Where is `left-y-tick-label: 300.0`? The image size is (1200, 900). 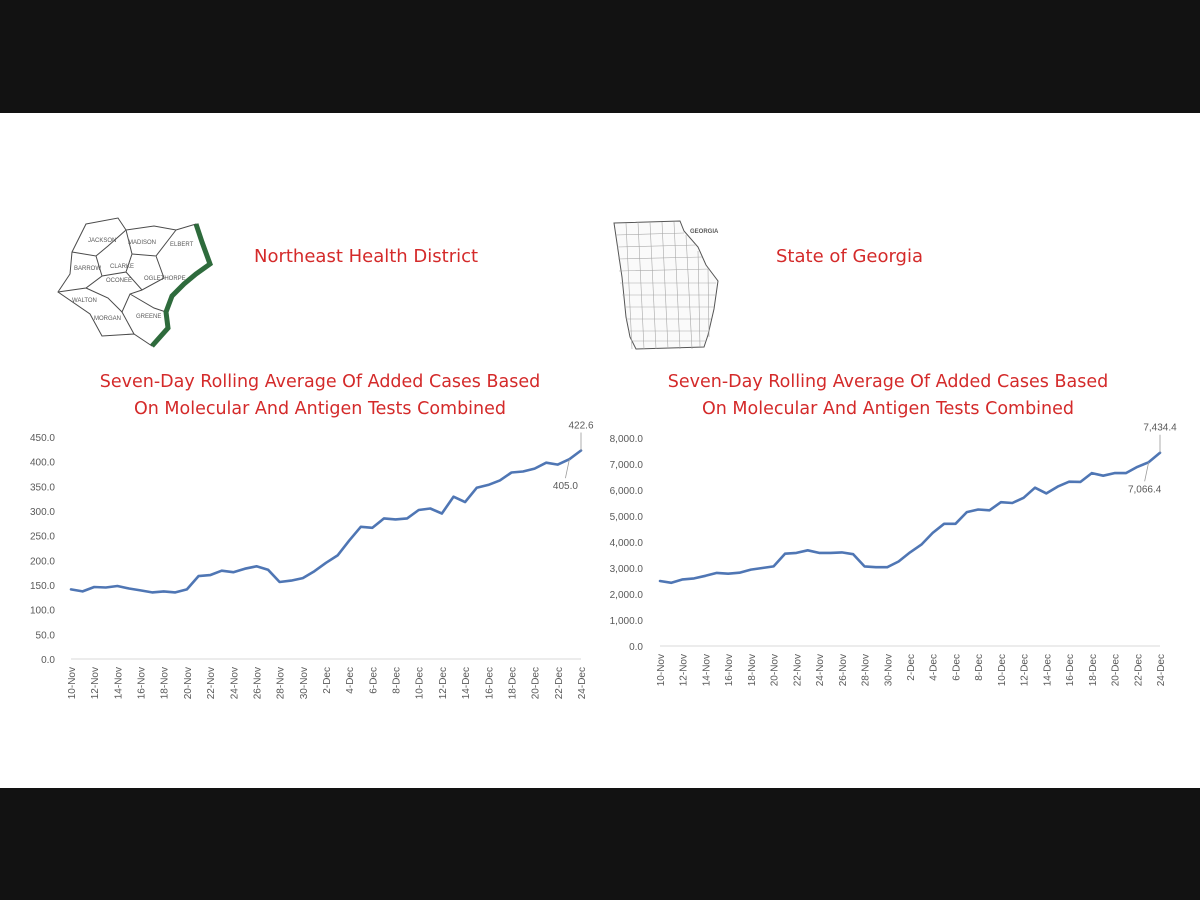
left-y-tick-label: 300.0 is located at coordinates (42, 512).